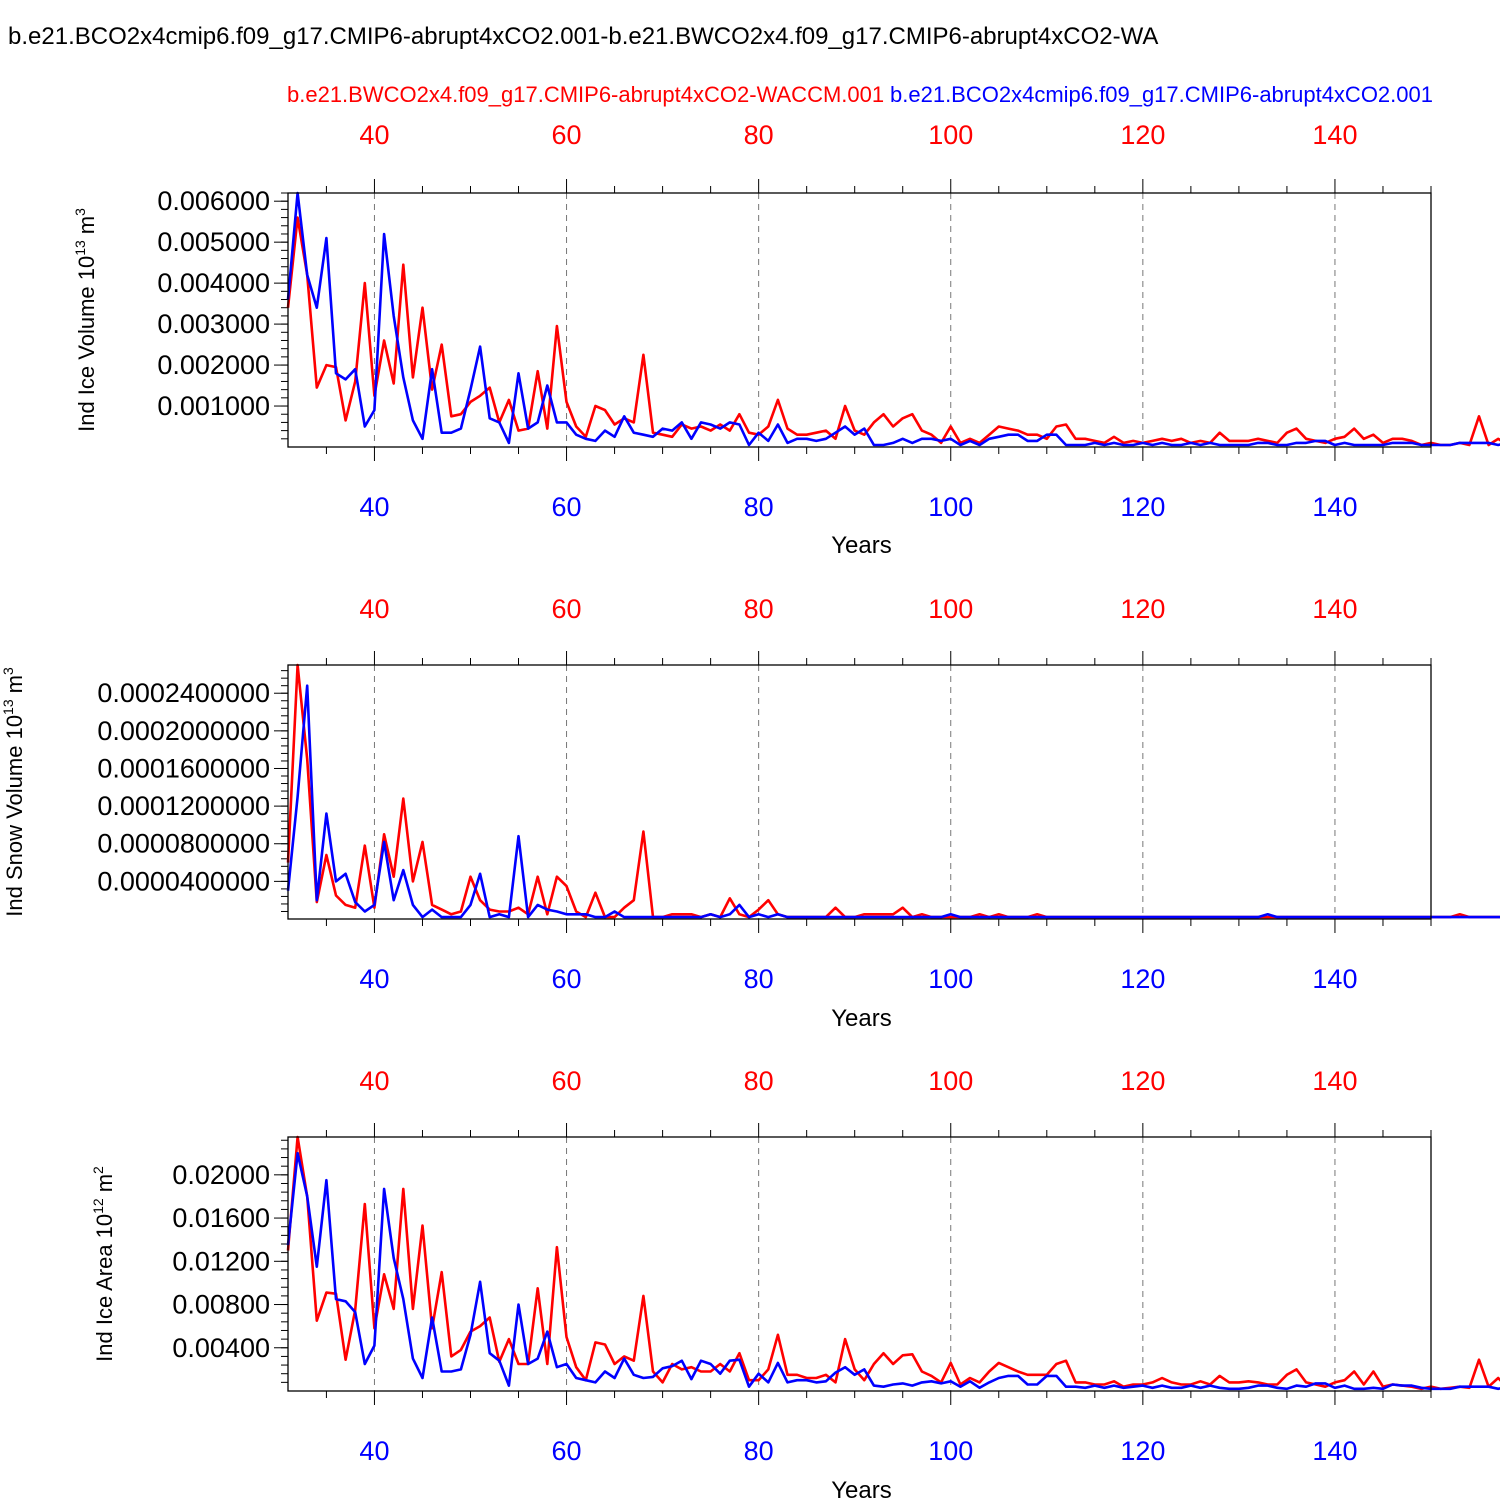  What do you see at coordinates (213, 283) in the screenshot?
I see `y-tick-label: 0.004000` at bounding box center [213, 283].